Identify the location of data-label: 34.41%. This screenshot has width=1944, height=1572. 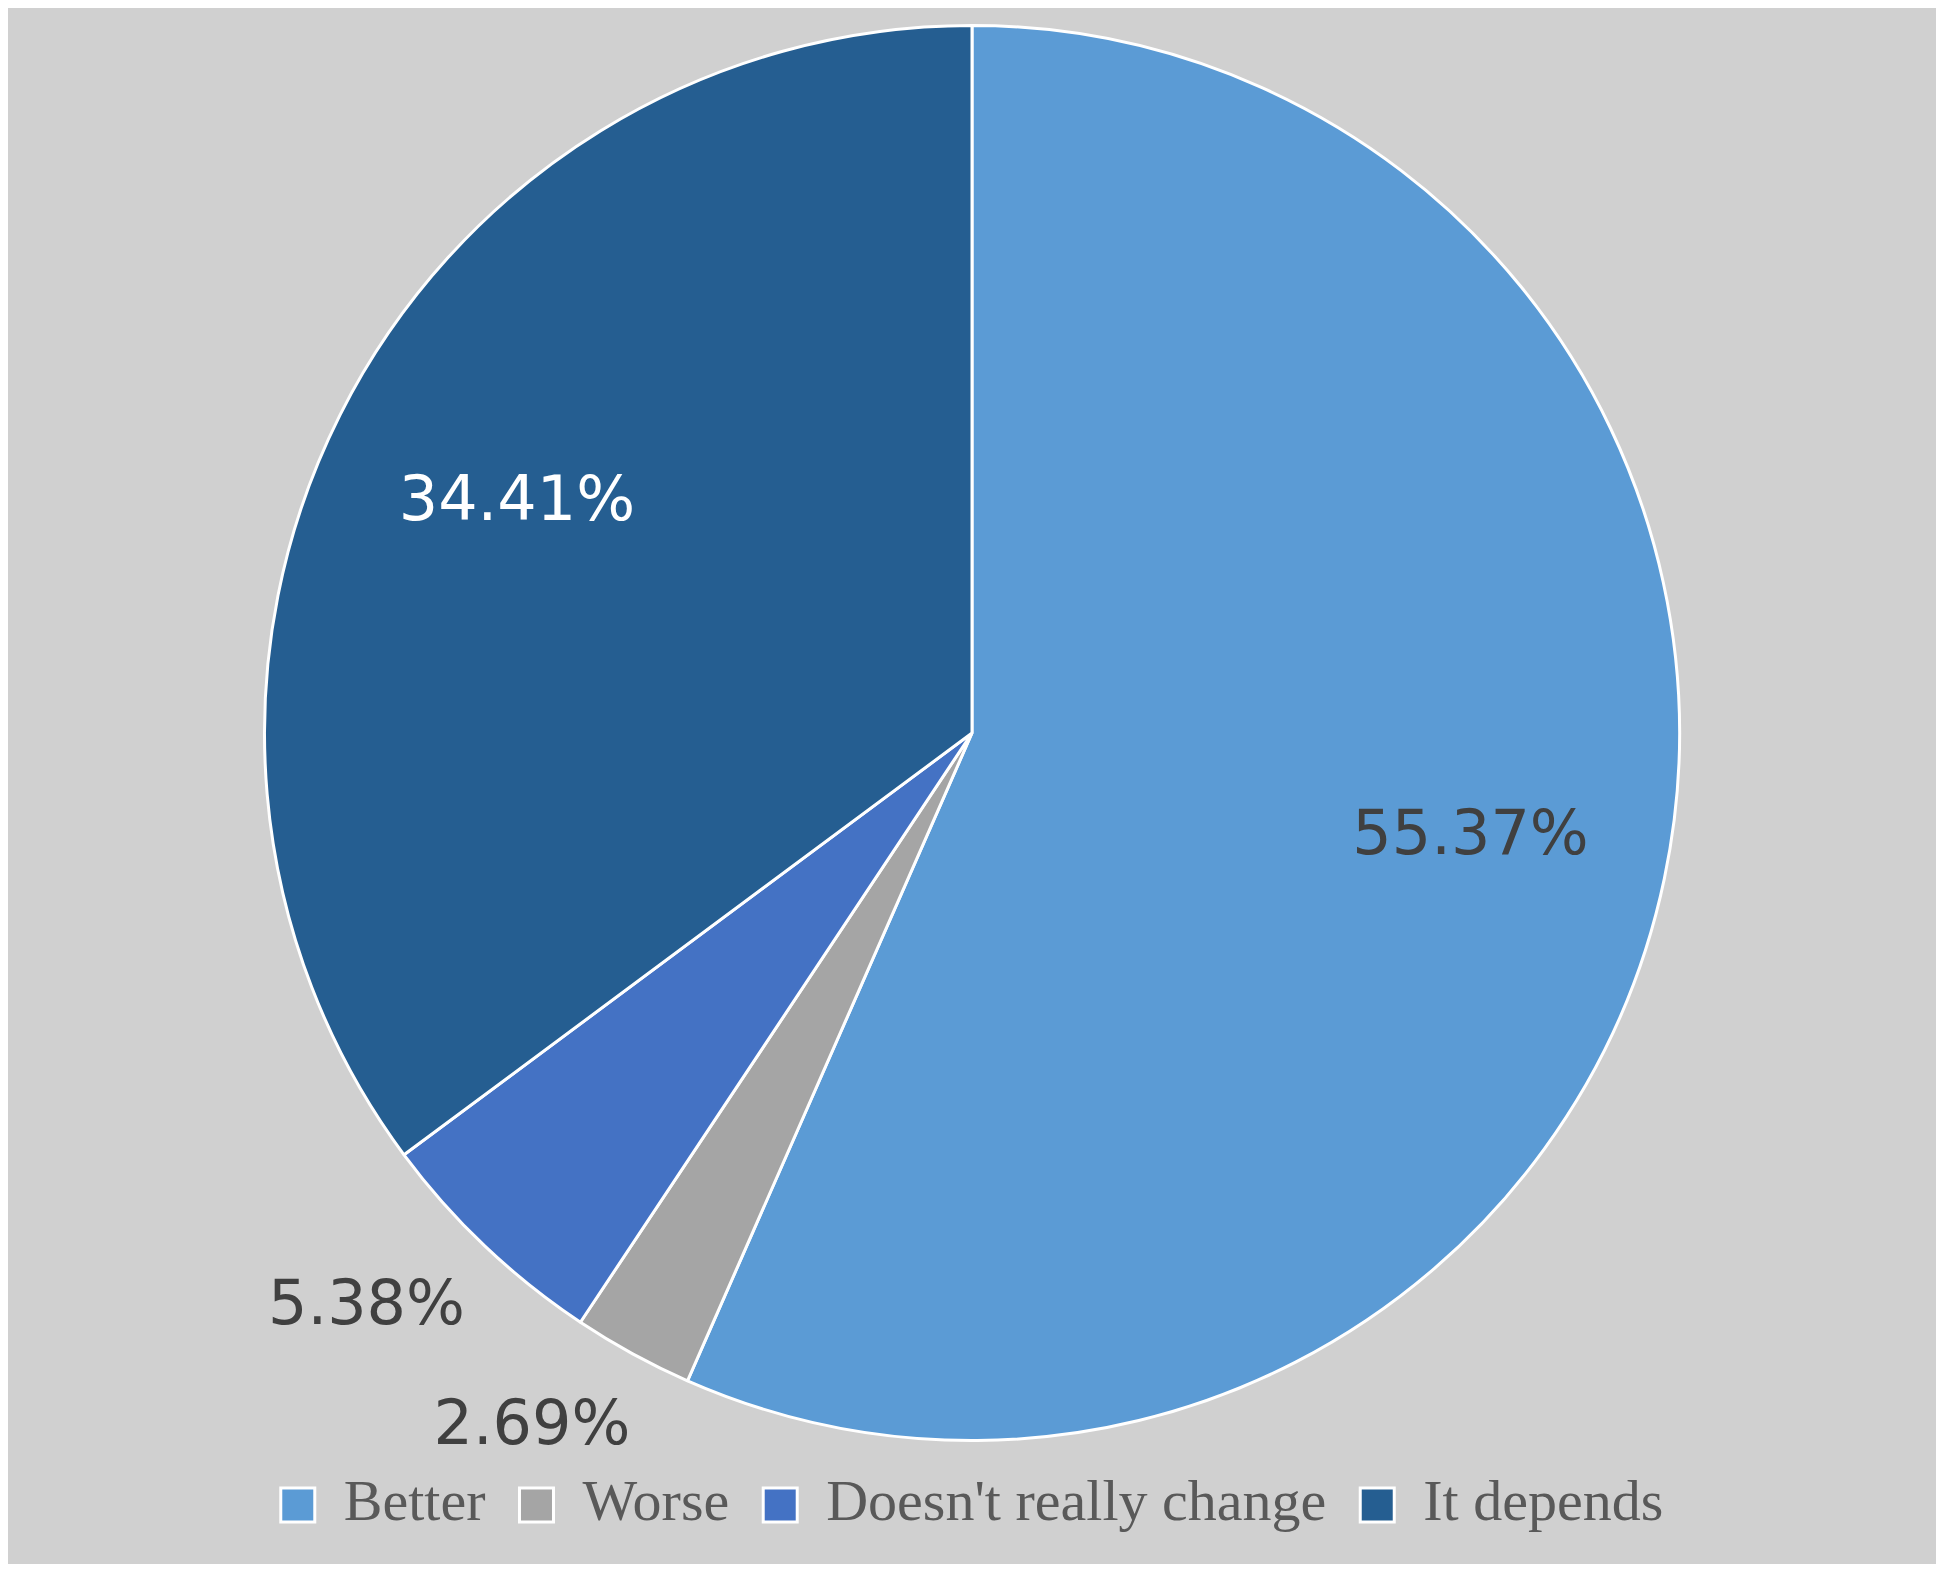
(517, 499).